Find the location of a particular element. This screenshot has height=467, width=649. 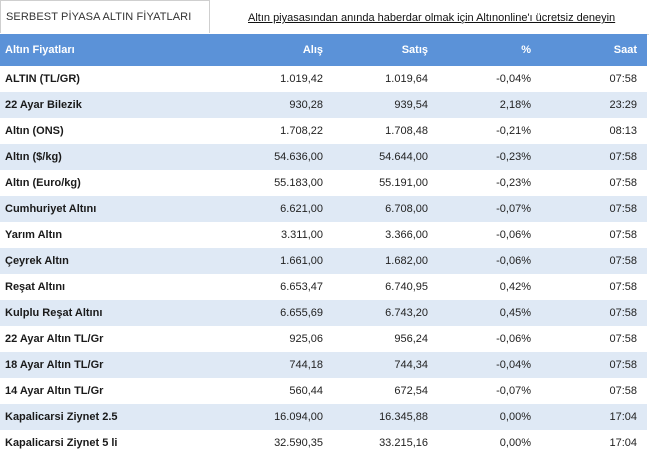

cell-name: Cumhuriyet Altını is located at coordinates (51, 209).